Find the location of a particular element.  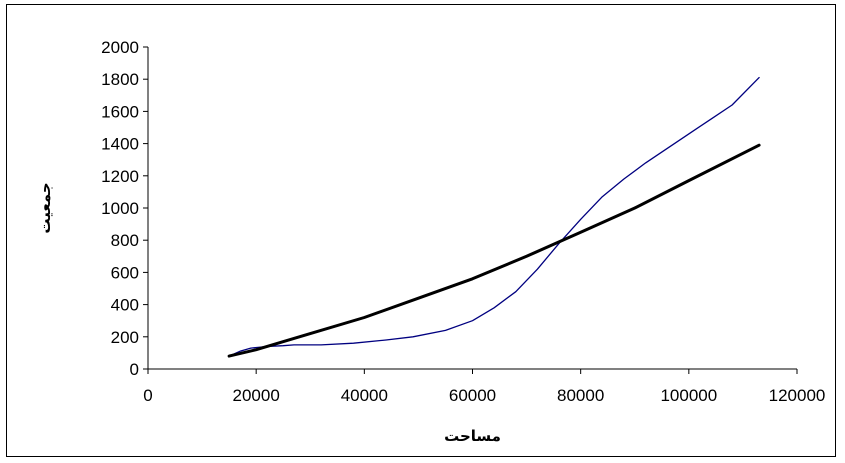

y-tick-label: 1400 is located at coordinates (120, 144).